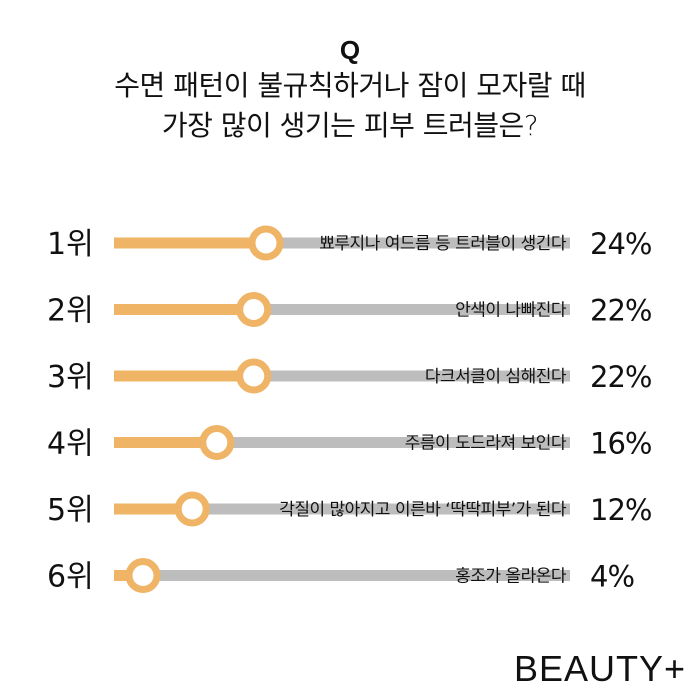  I want to click on rank-label: 3위, so click(70, 377).